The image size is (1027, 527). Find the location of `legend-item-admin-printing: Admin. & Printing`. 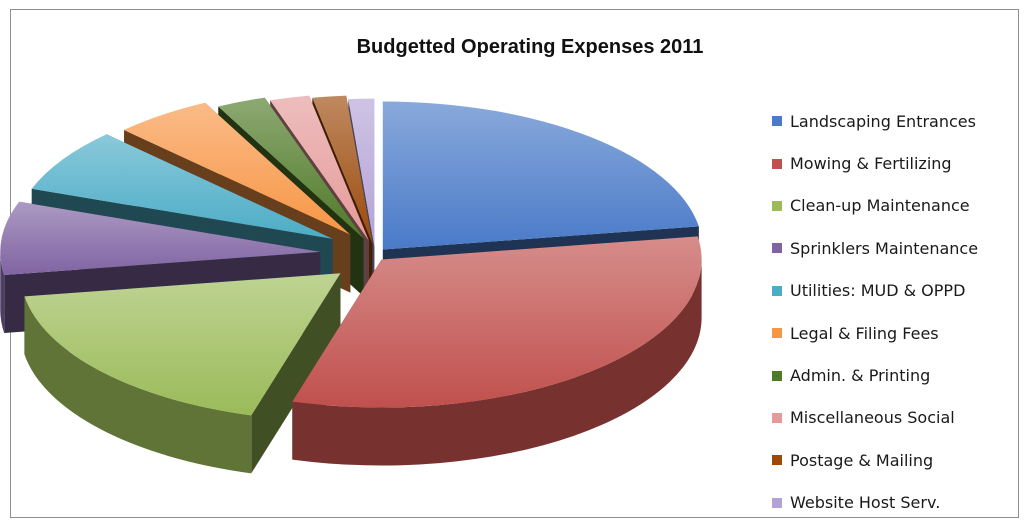

legend-item-admin-printing: Admin. & Printing is located at coordinates (897, 375).